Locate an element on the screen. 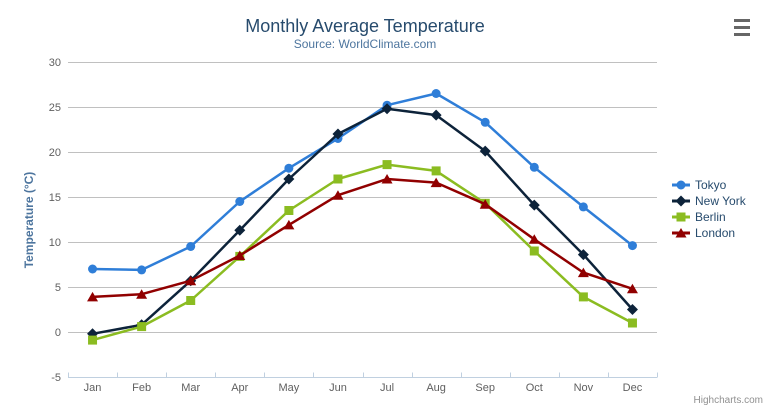 This screenshot has width=769, height=416. export-menu-button is located at coordinates (742, 26).